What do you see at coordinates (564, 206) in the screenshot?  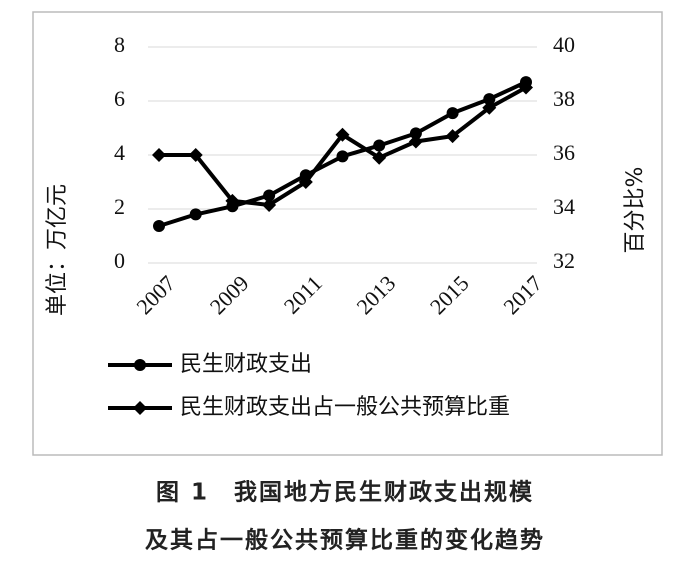 I see `y2-tick-label: 34` at bounding box center [564, 206].